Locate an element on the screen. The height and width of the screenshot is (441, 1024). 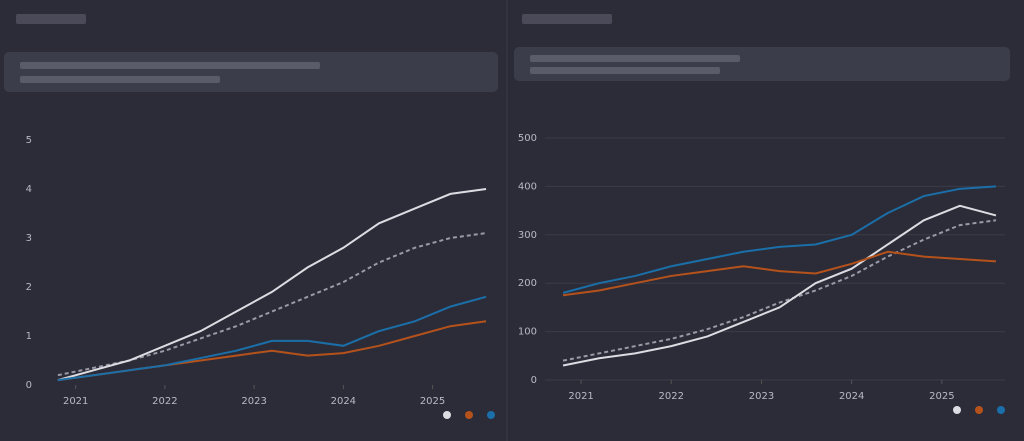
y-tick-label: 4 is located at coordinates (29, 189).